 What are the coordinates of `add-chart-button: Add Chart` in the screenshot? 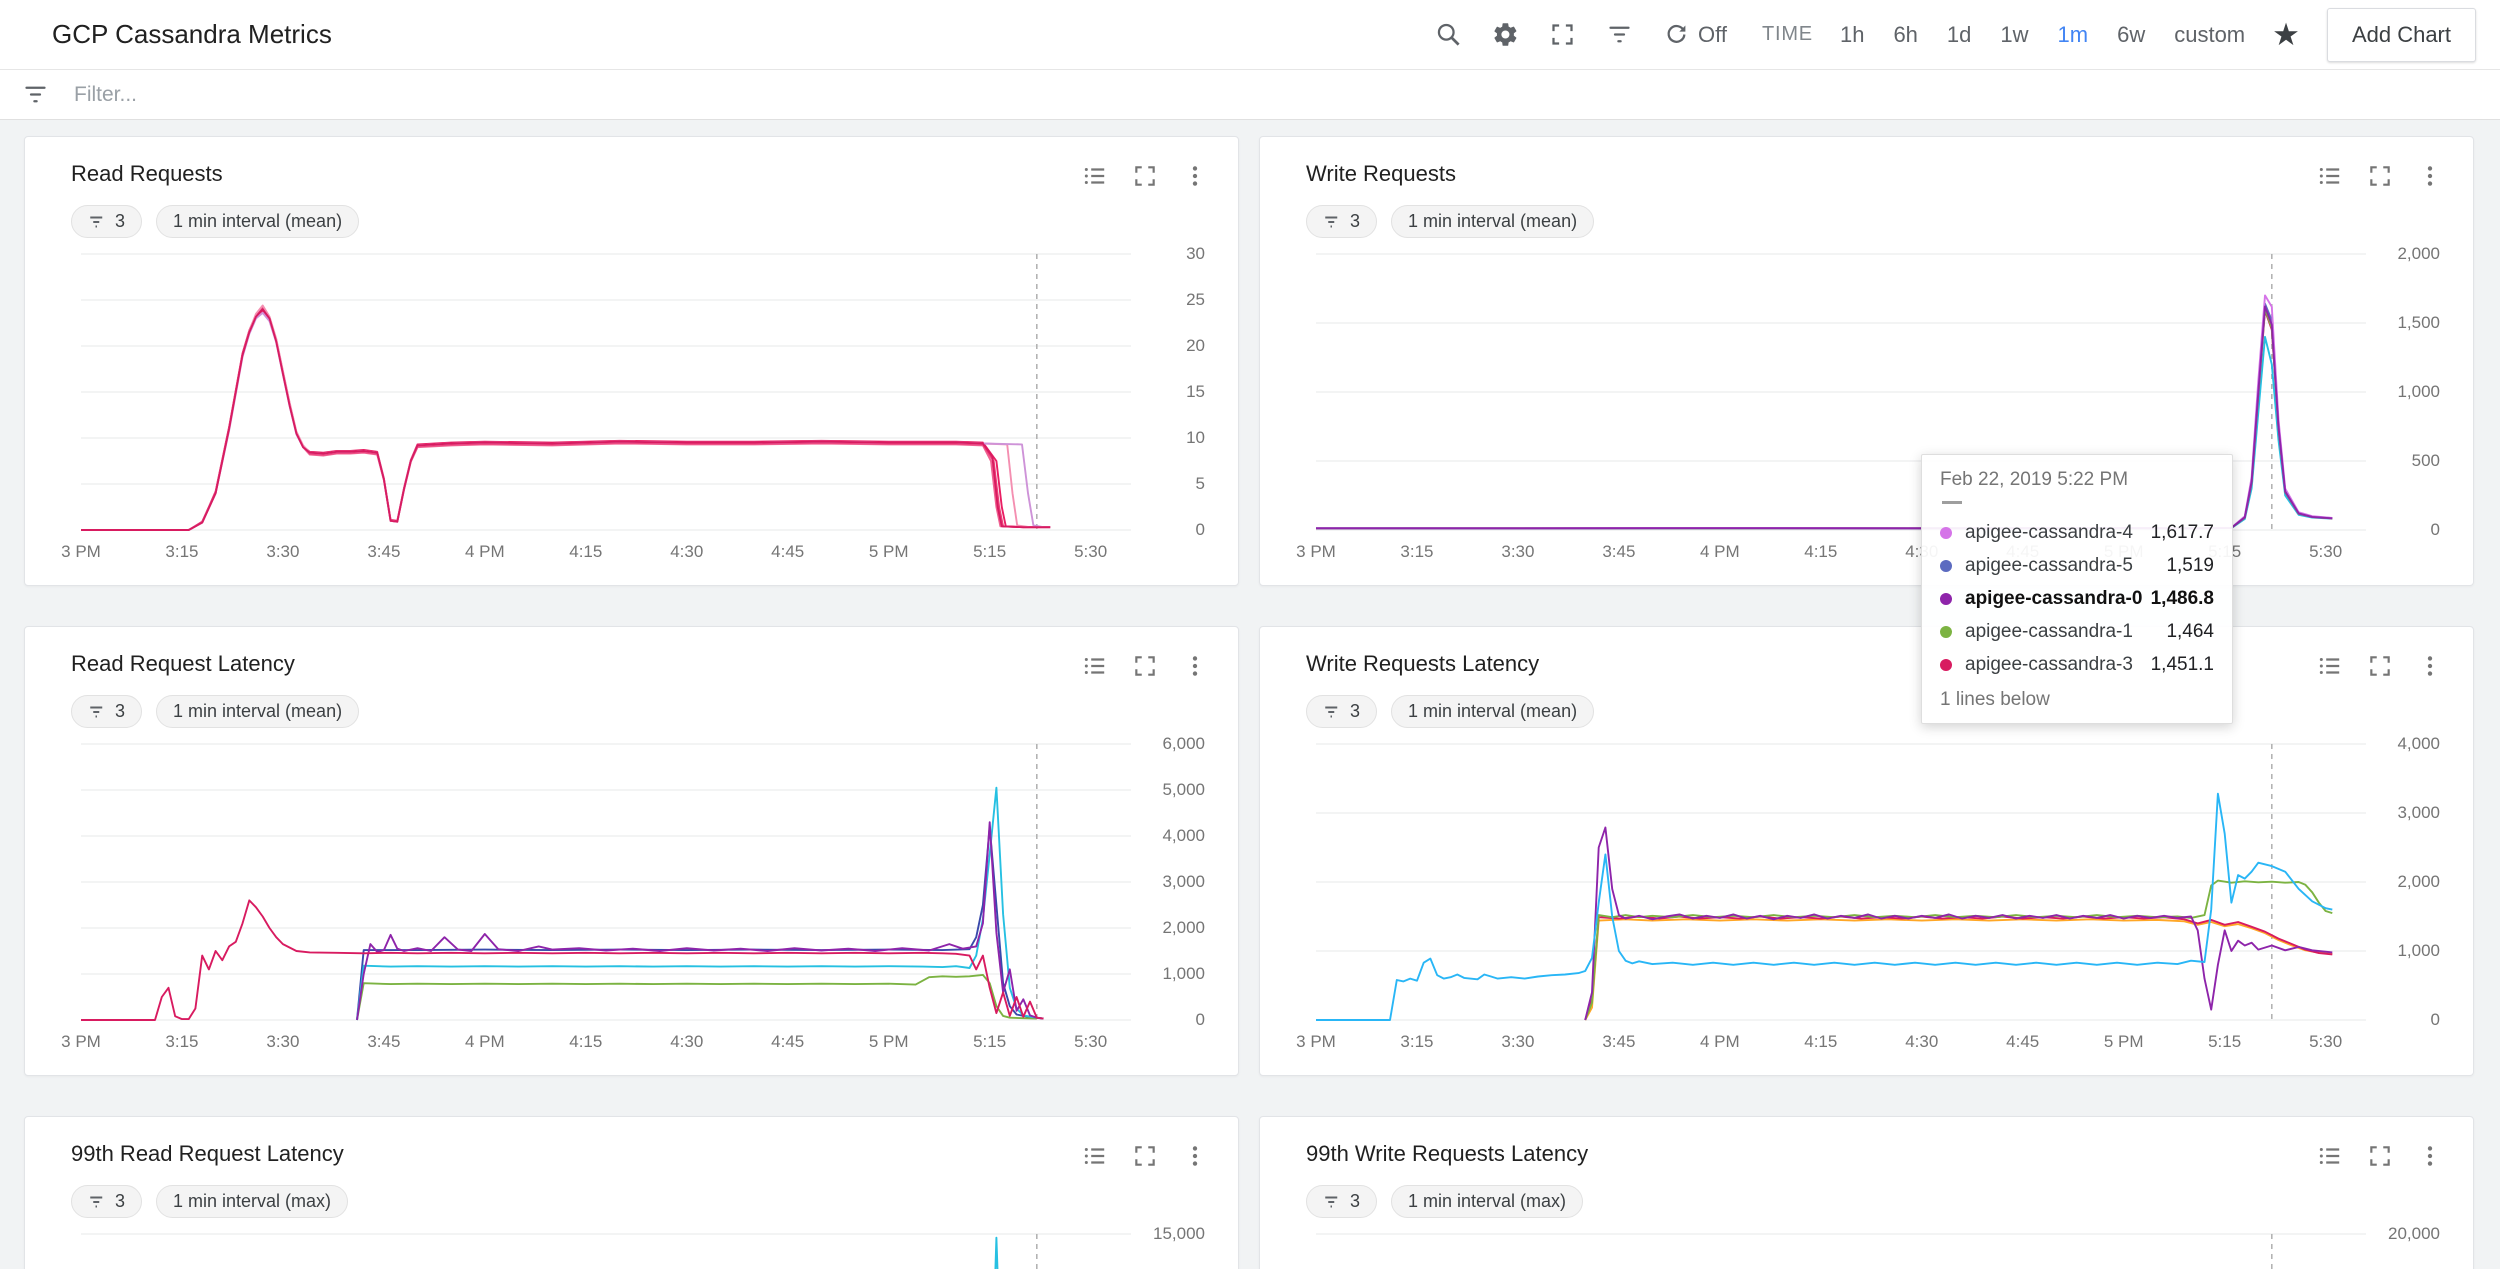 It's located at (2401, 34).